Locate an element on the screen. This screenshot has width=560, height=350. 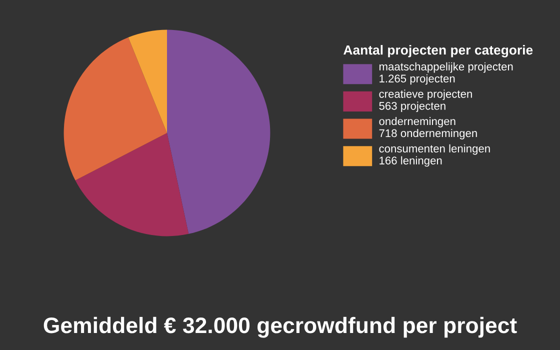
legend-label: creatieve projecten is located at coordinates (425, 95).